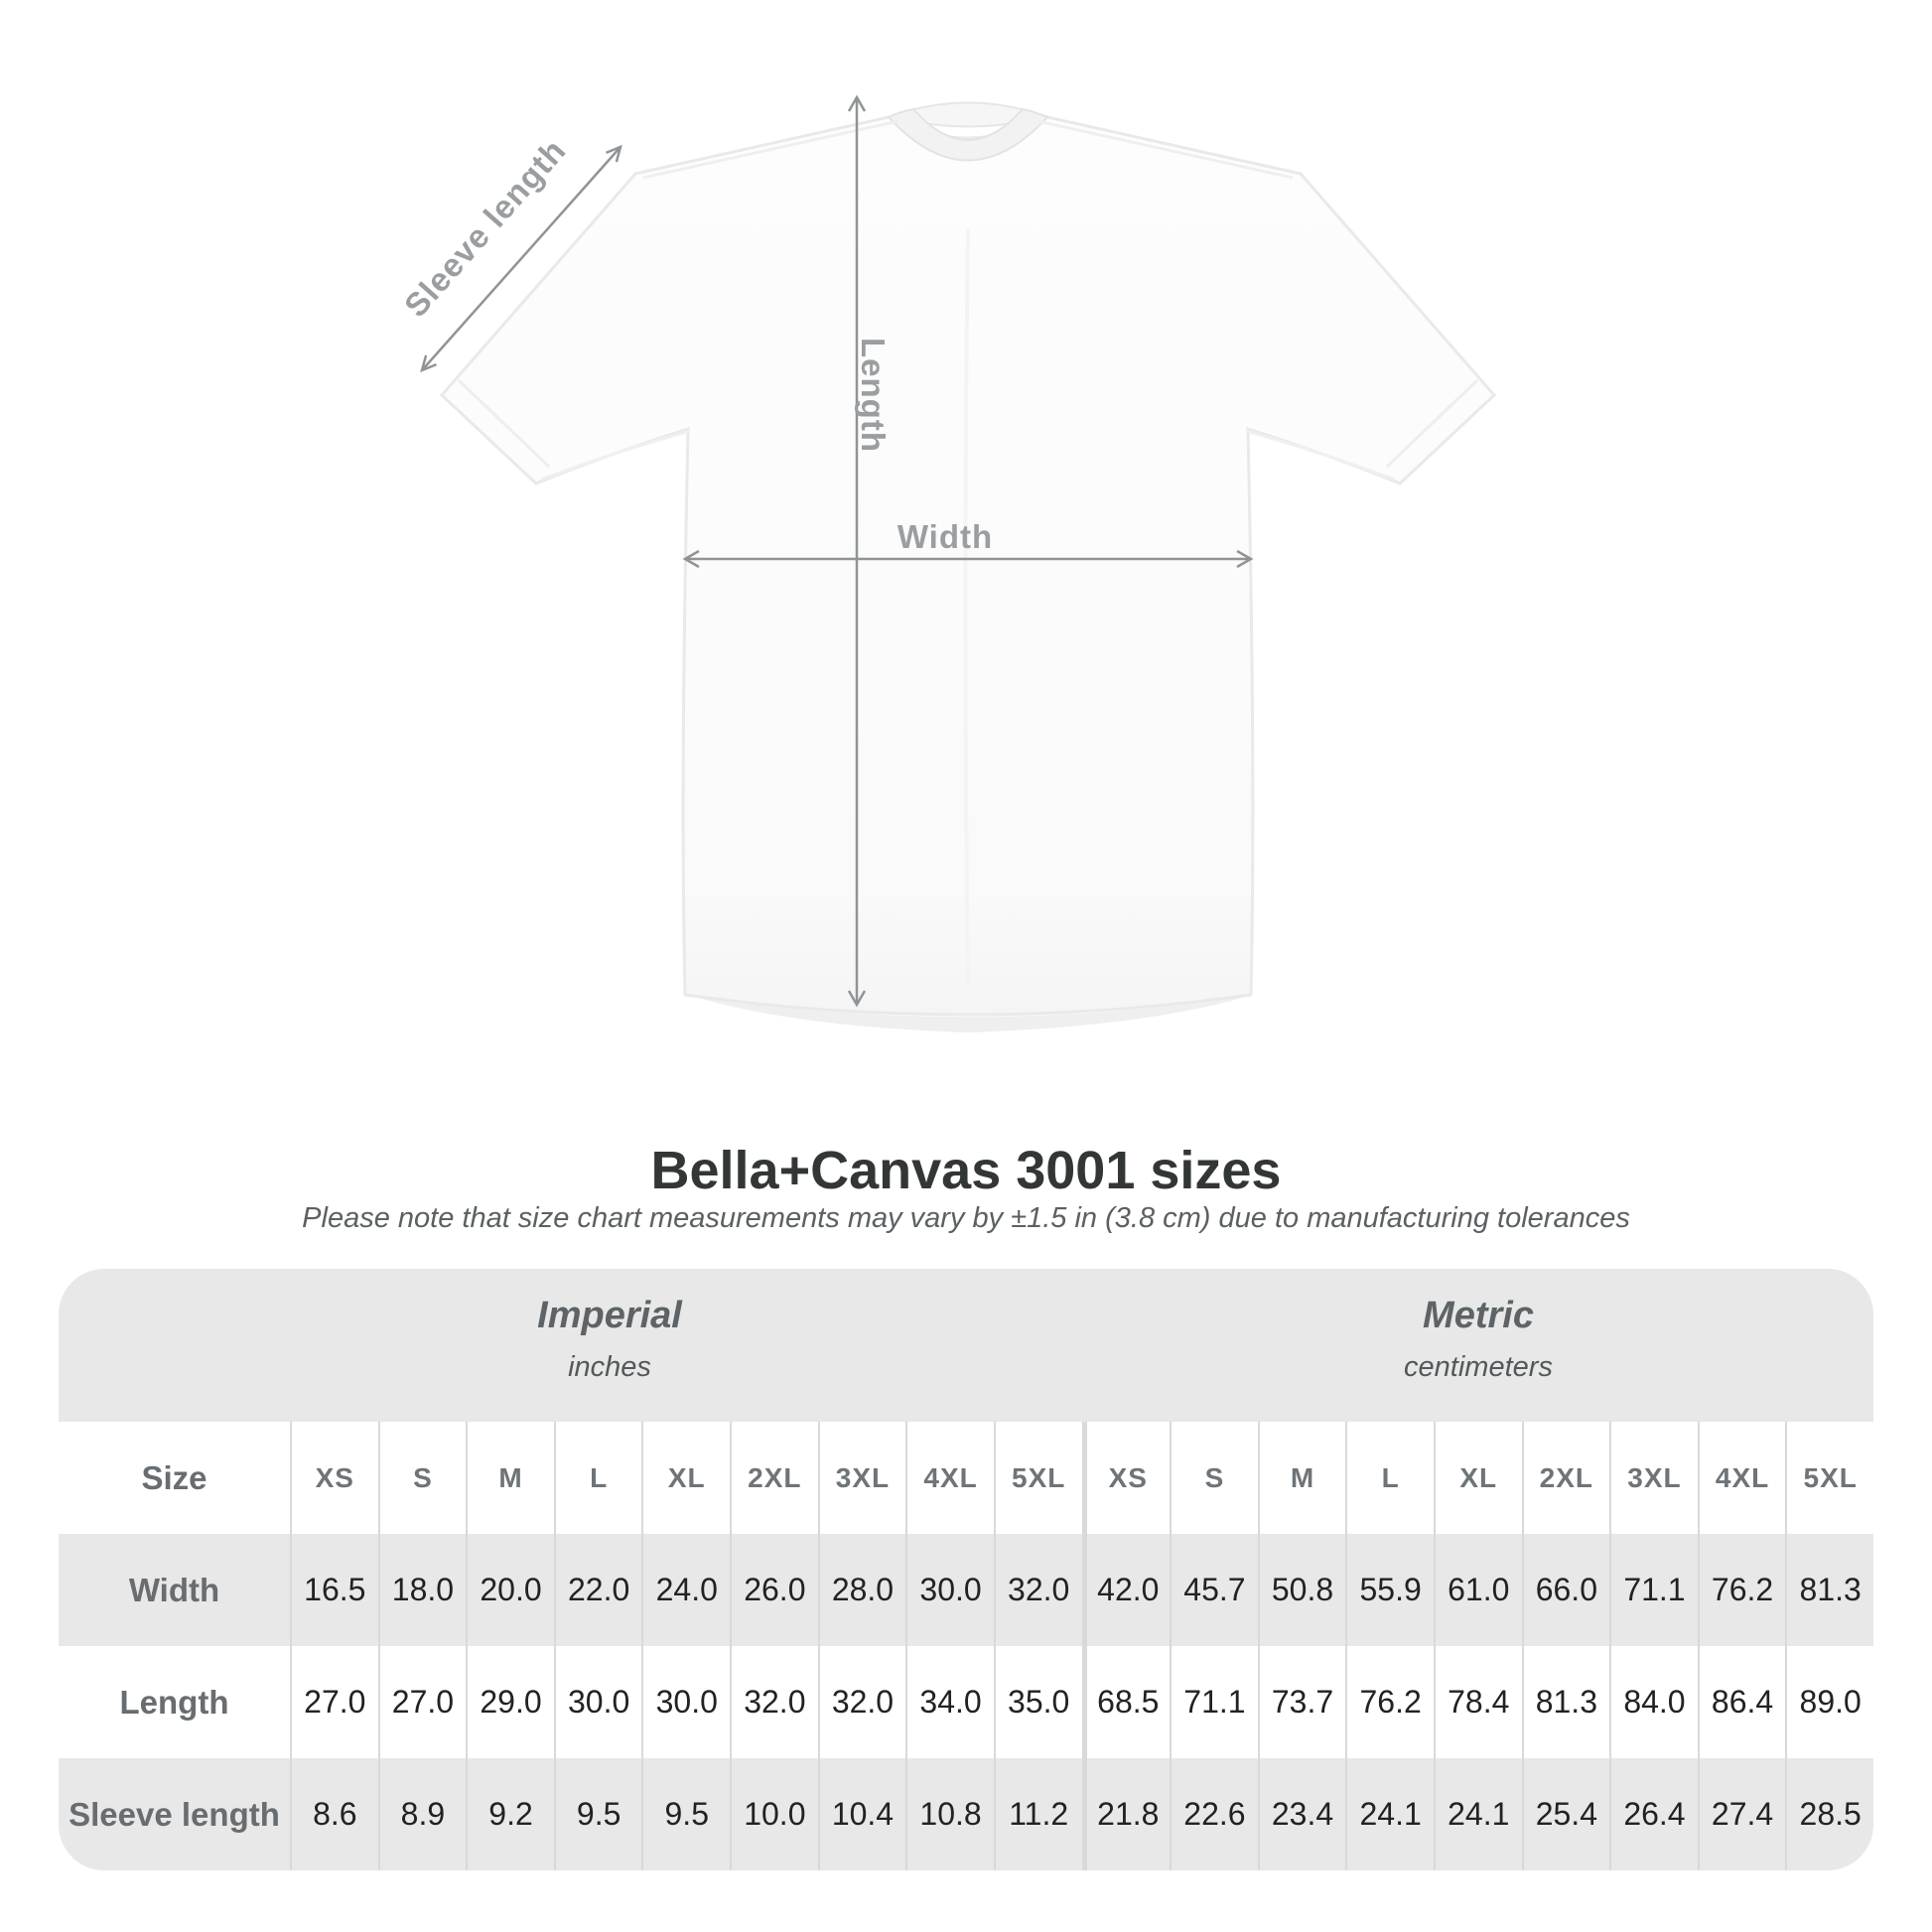 This screenshot has width=1932, height=1932. I want to click on size-header-imperial: 2XL, so click(774, 1478).